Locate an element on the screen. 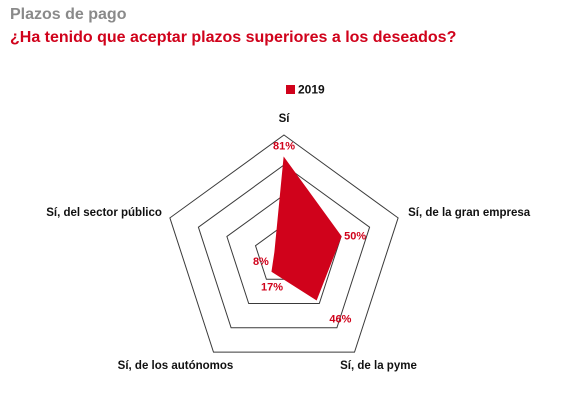  category-label-4: Sí, del sector público is located at coordinates (104, 213).